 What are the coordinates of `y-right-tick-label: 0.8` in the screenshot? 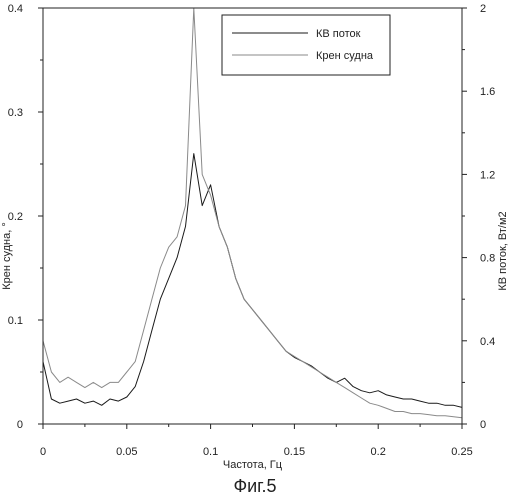 It's located at (487, 259).